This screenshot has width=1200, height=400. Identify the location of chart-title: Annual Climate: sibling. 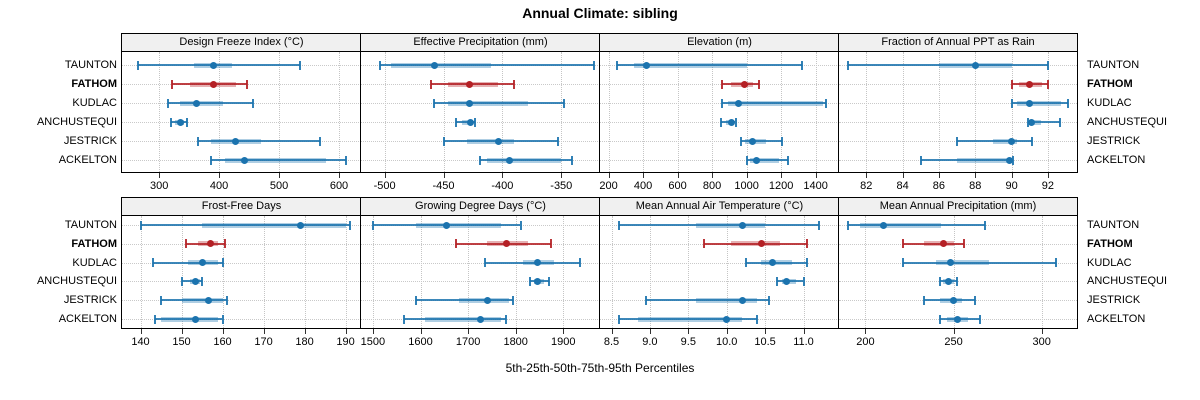
(600, 13).